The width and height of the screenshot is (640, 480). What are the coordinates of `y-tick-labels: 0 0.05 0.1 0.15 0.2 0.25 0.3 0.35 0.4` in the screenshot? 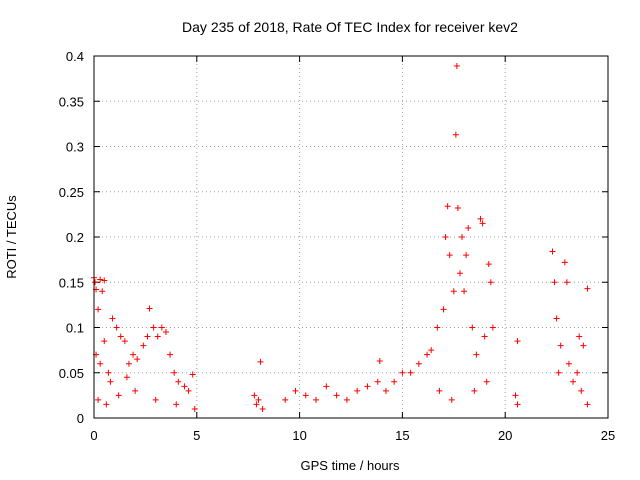 It's located at (71, 237).